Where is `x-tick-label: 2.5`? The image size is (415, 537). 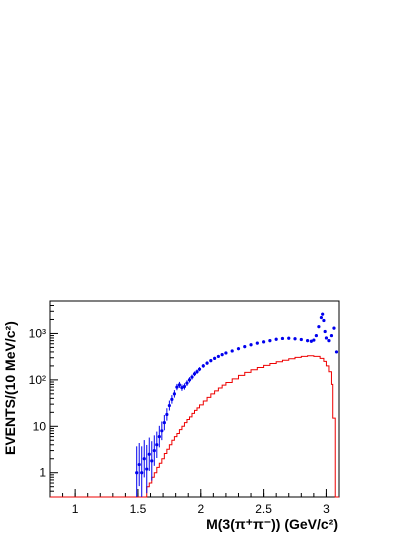 x-tick-label: 2.5 is located at coordinates (263, 509).